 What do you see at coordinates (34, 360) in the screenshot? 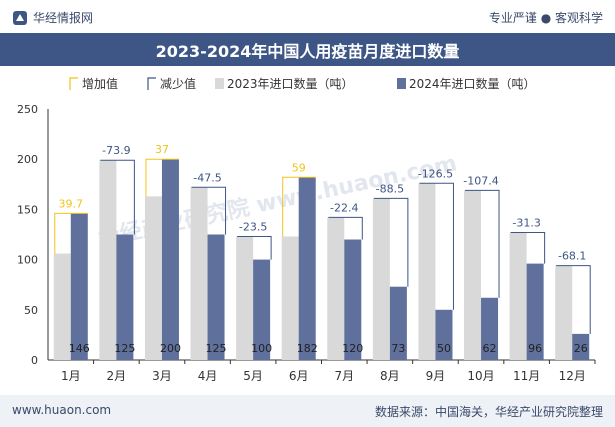
I see `y-tick-label: 0` at bounding box center [34, 360].